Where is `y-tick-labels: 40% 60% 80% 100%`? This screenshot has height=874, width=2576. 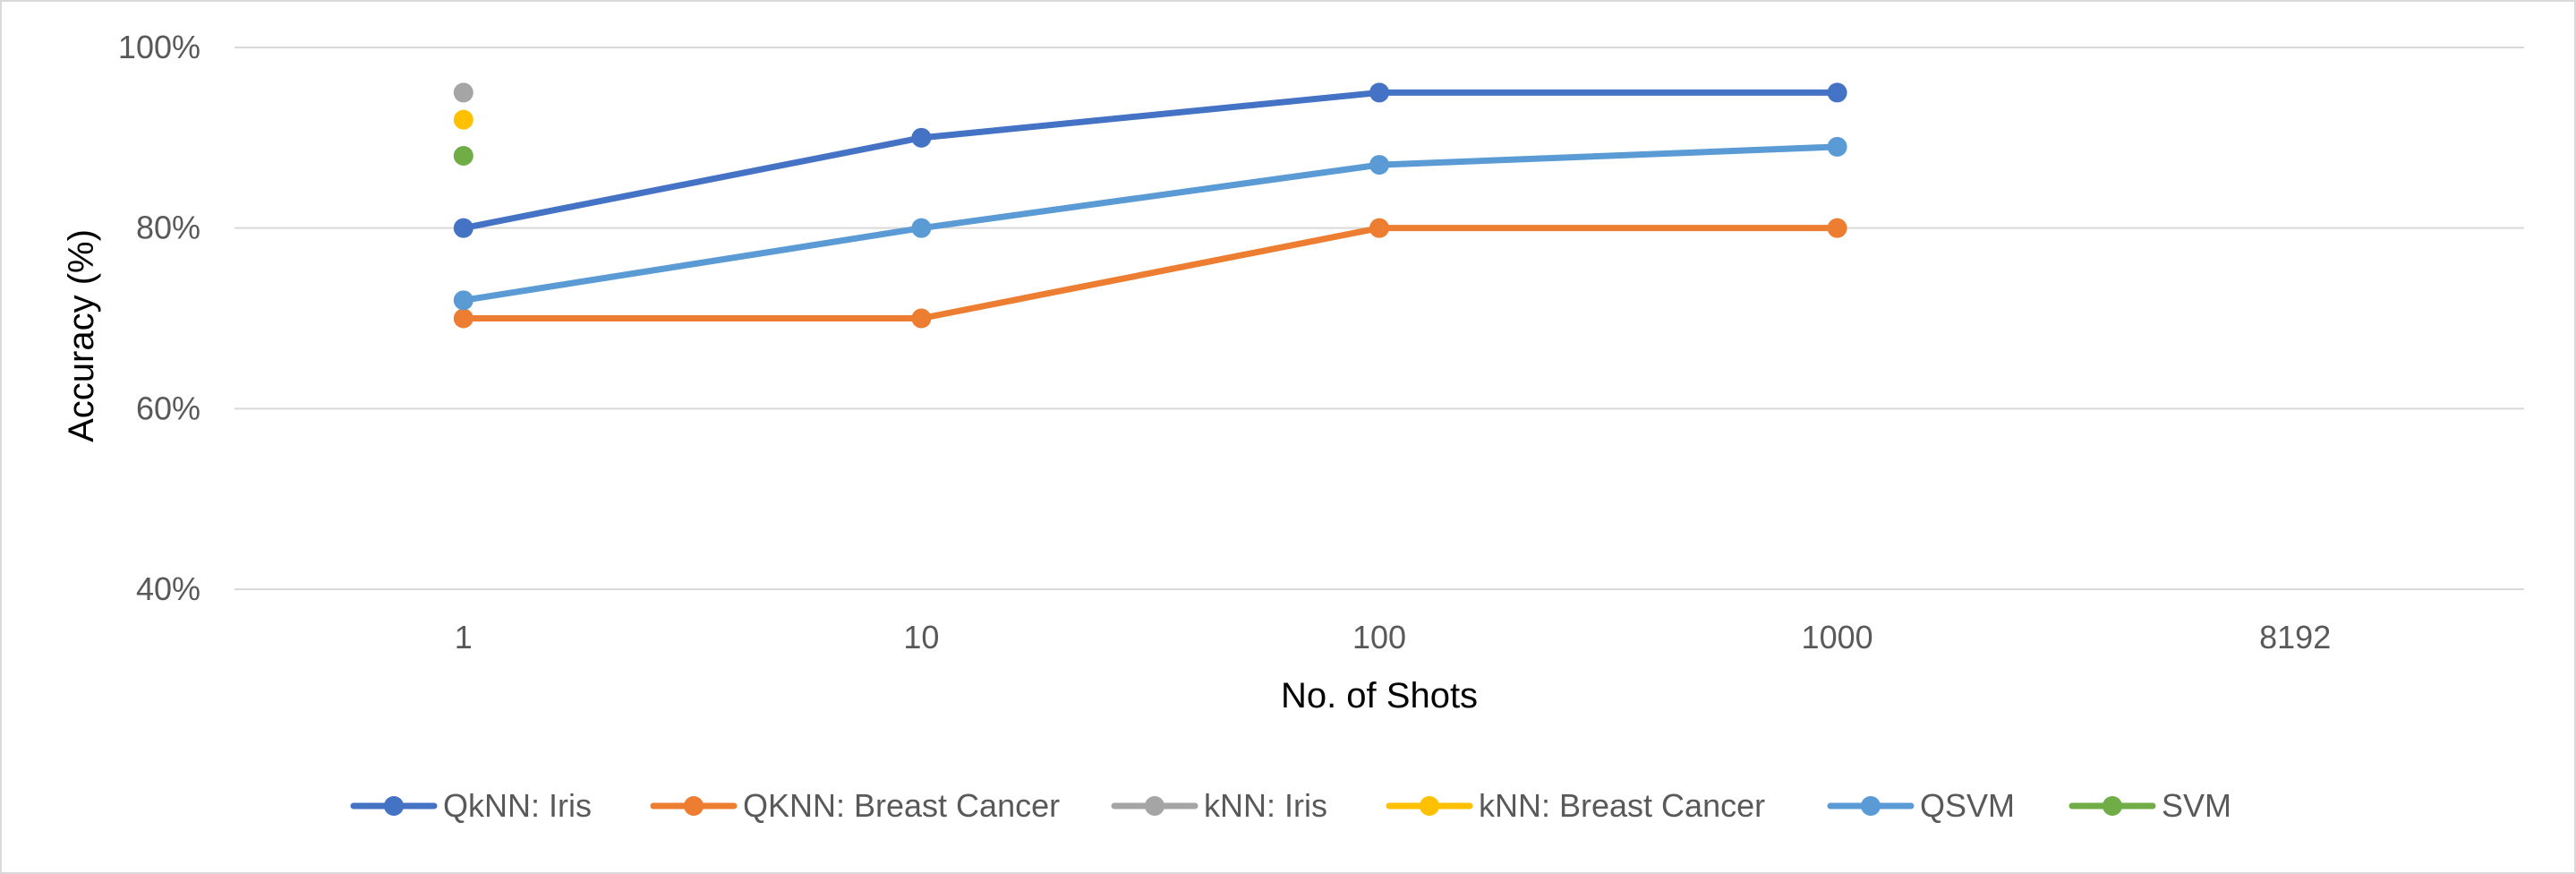 y-tick-labels: 40% 60% 80% 100% is located at coordinates (159, 318).